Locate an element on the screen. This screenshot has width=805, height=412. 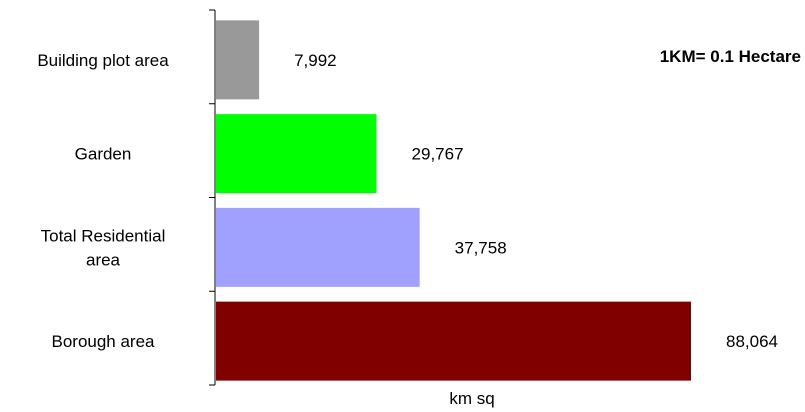
bar-building-plot-area is located at coordinates (238, 60).